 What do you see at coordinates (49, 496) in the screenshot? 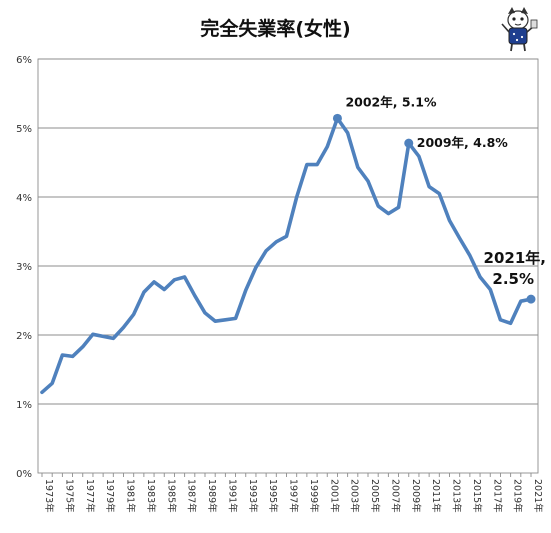
I see `x-tick-label: 1973年` at bounding box center [49, 496].